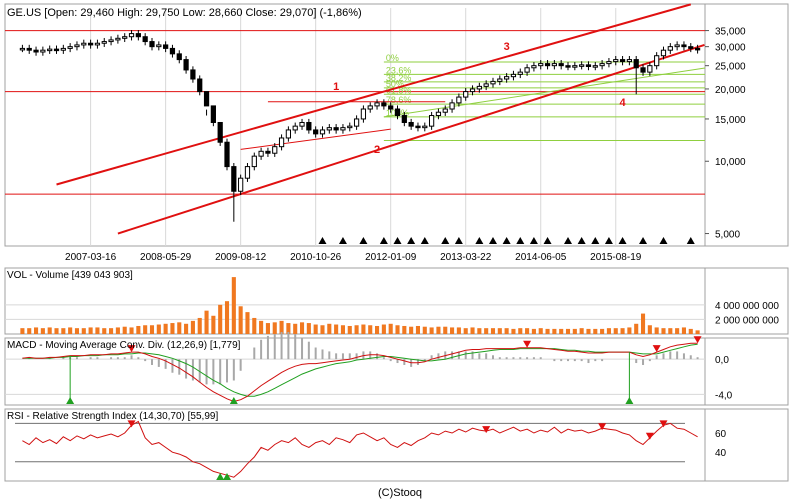 The width and height of the screenshot is (800, 500). I want to click on price-ytick-label: 35,000, so click(730, 32).